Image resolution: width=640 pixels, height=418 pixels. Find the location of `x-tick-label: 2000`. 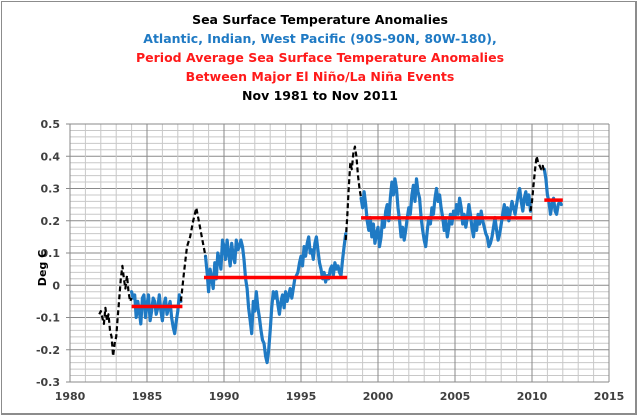

x-tick-label: 2000 is located at coordinates (378, 396).